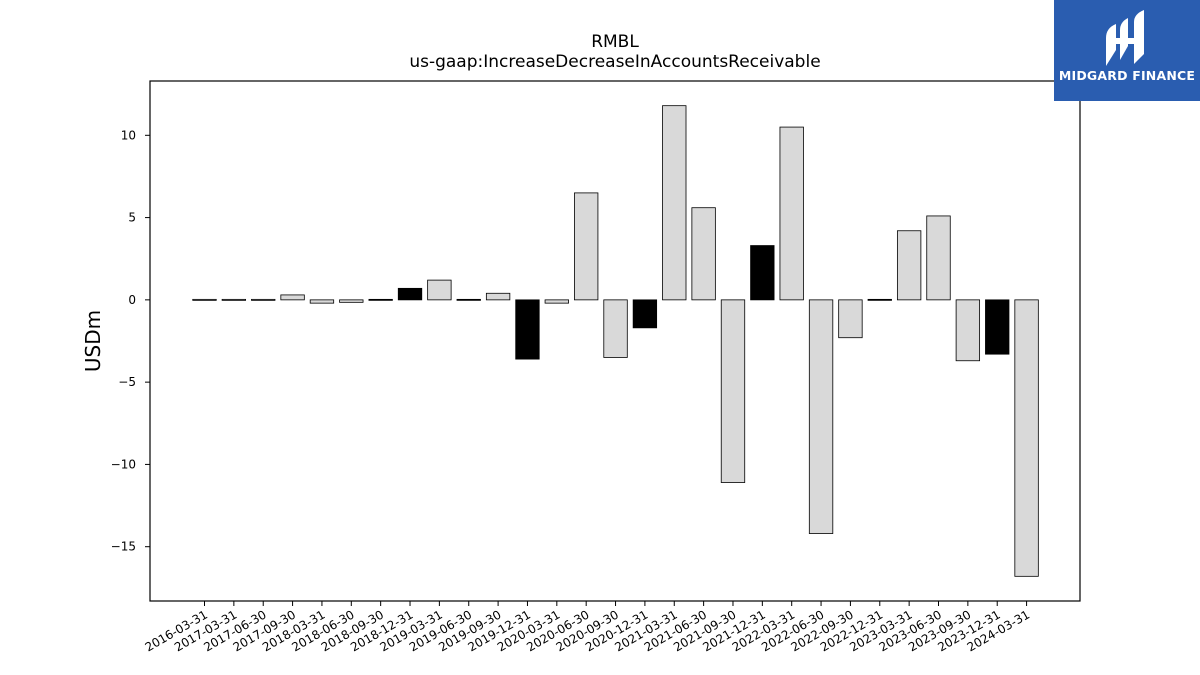  What do you see at coordinates (93, 341) in the screenshot?
I see `y-axis-label: USDm` at bounding box center [93, 341].